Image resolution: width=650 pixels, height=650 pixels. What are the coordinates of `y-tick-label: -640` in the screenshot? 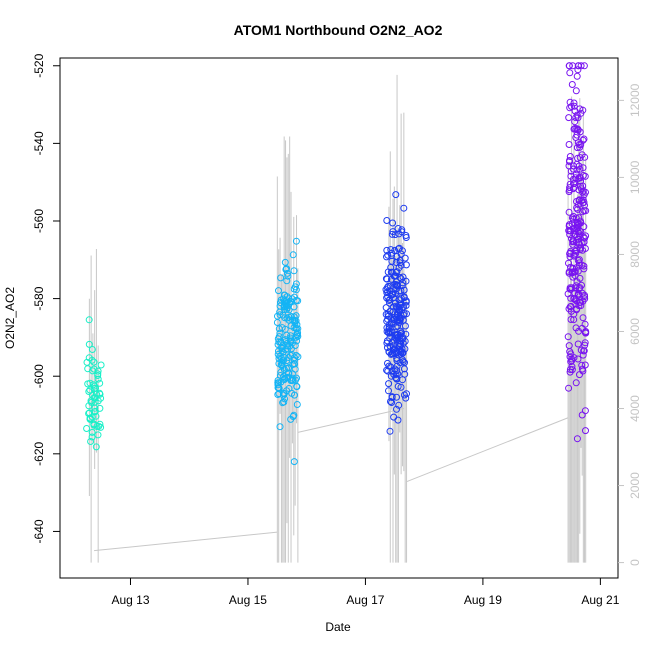 It's located at (39, 531).